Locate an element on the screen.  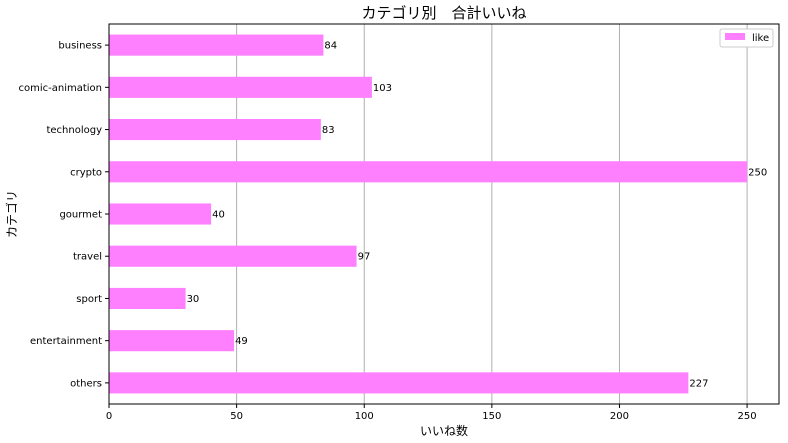
y-axis-title: カテゴリ is located at coordinates (11, 214).